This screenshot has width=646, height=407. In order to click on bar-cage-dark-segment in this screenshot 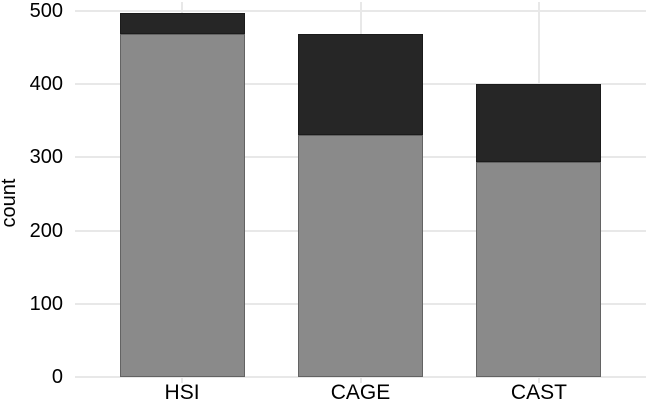, I will do `click(360, 84)`.